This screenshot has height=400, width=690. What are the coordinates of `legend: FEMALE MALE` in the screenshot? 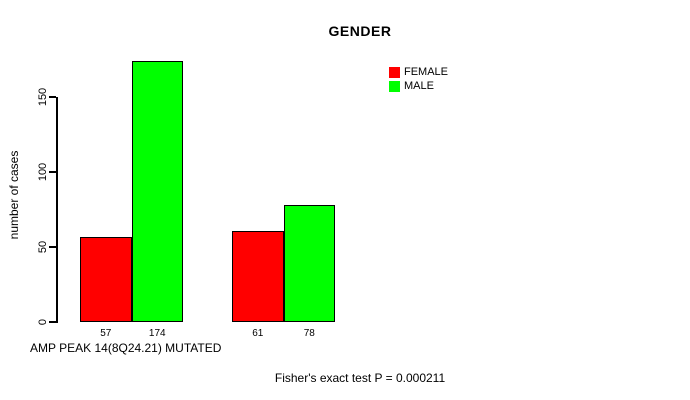 It's located at (418, 79).